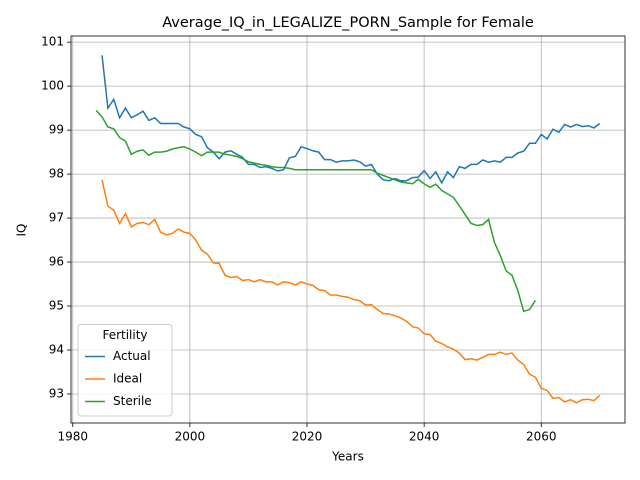 The width and height of the screenshot is (640, 480). I want to click on y-tick-label: 97, so click(56, 218).